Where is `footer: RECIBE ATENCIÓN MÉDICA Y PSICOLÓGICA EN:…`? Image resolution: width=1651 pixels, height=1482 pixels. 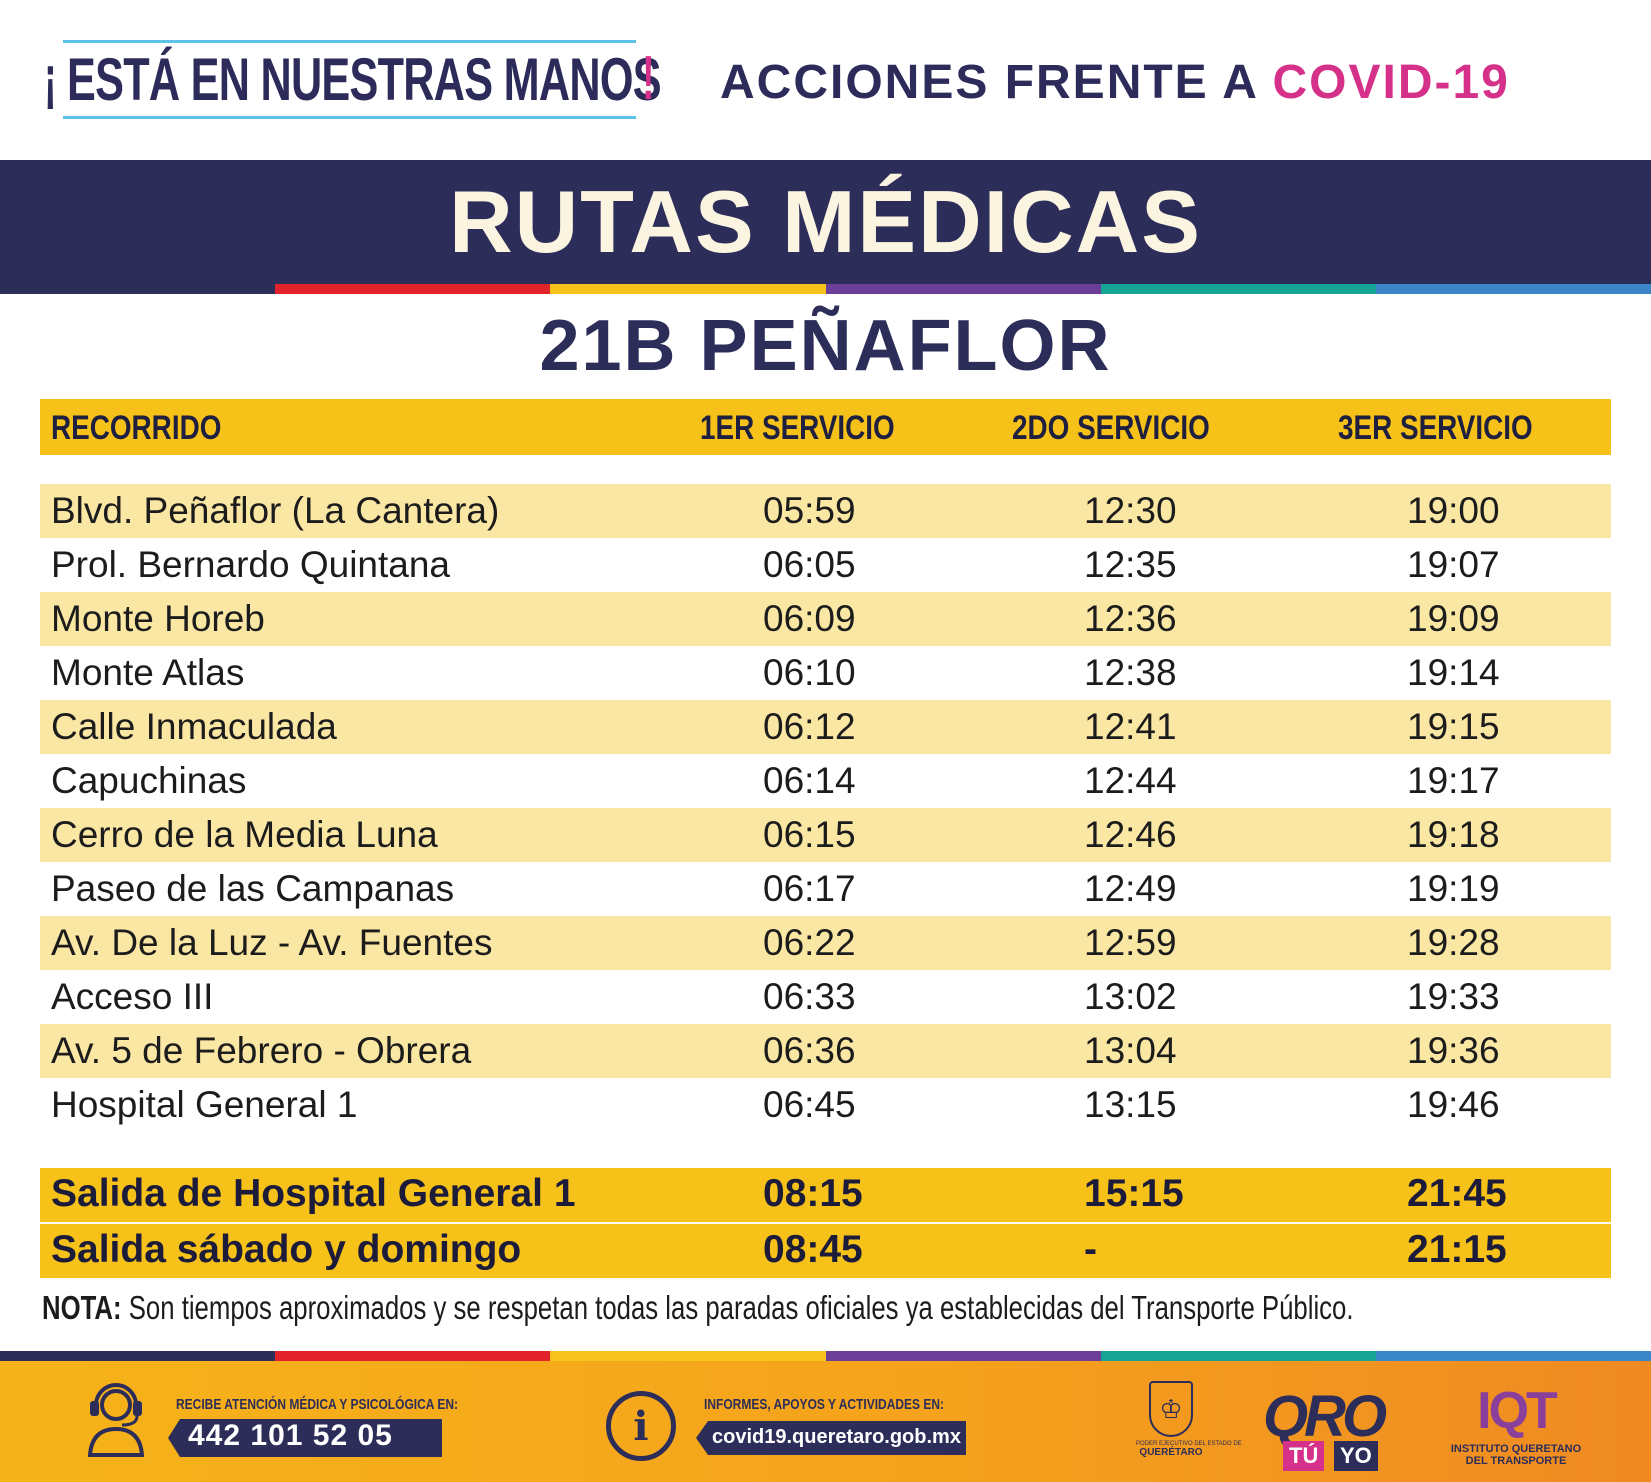
footer: RECIBE ATENCIÓN MÉDICA Y PSICOLÓGICA EN:… is located at coordinates (825, 1421).